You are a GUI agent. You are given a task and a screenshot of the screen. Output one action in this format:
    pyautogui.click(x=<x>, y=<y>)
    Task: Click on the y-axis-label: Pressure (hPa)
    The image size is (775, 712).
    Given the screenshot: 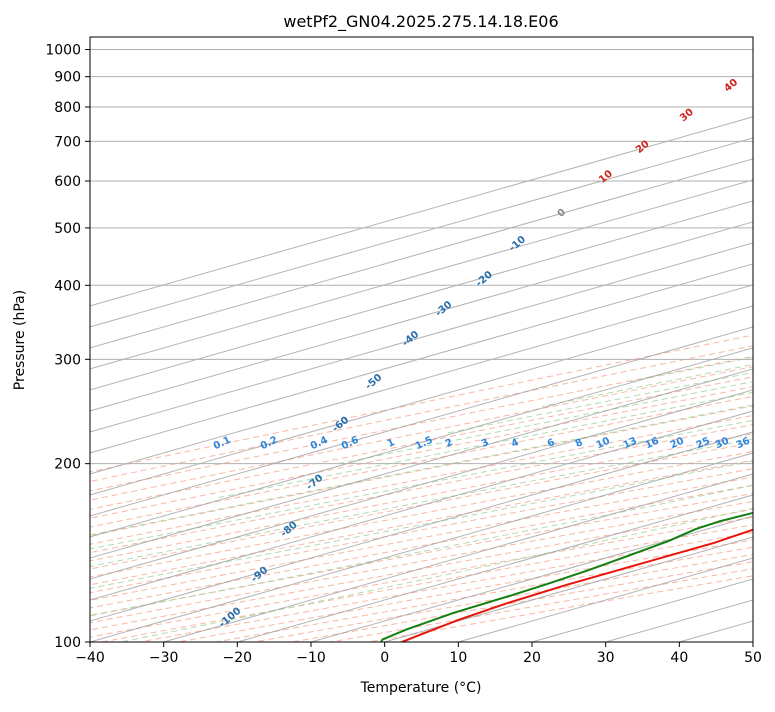 What is the action you would take?
    pyautogui.click(x=20, y=340)
    